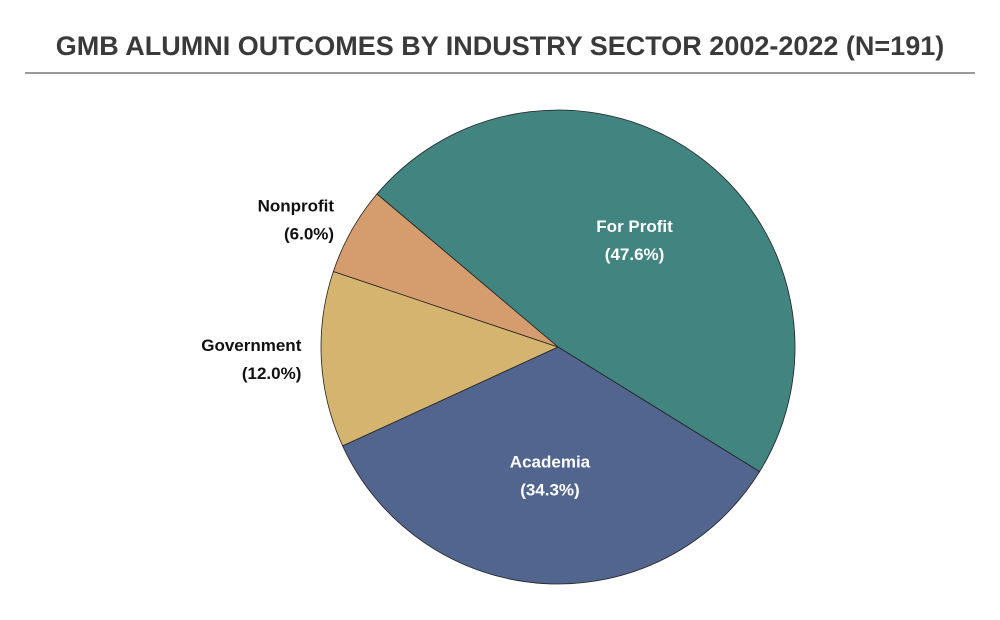 The width and height of the screenshot is (1000, 620). I want to click on slice-value-label: (47.6%), so click(635, 254).